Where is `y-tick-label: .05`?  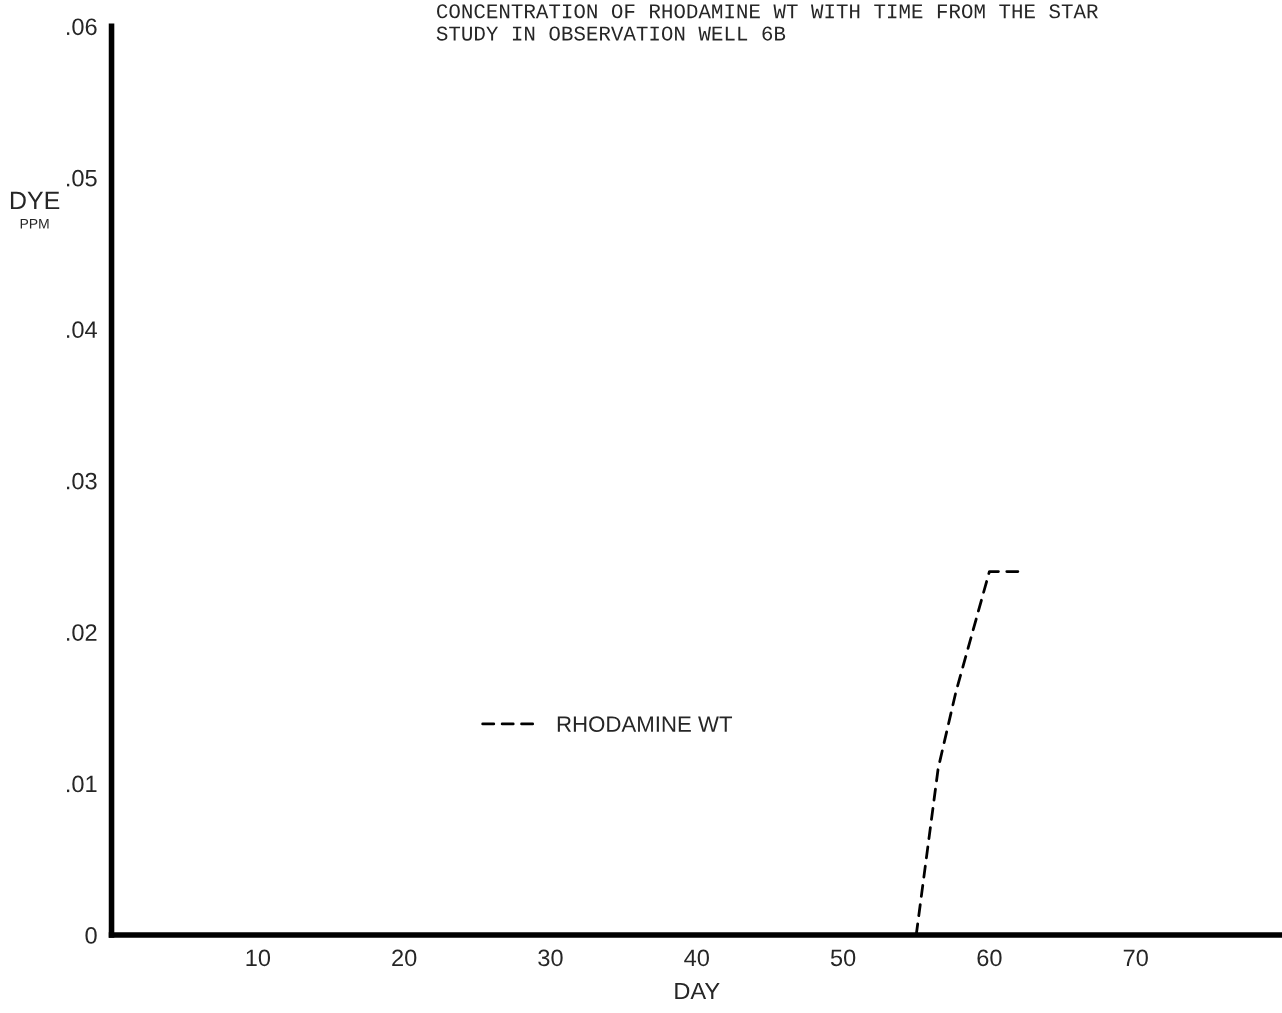 y-tick-label: .05 is located at coordinates (81, 178).